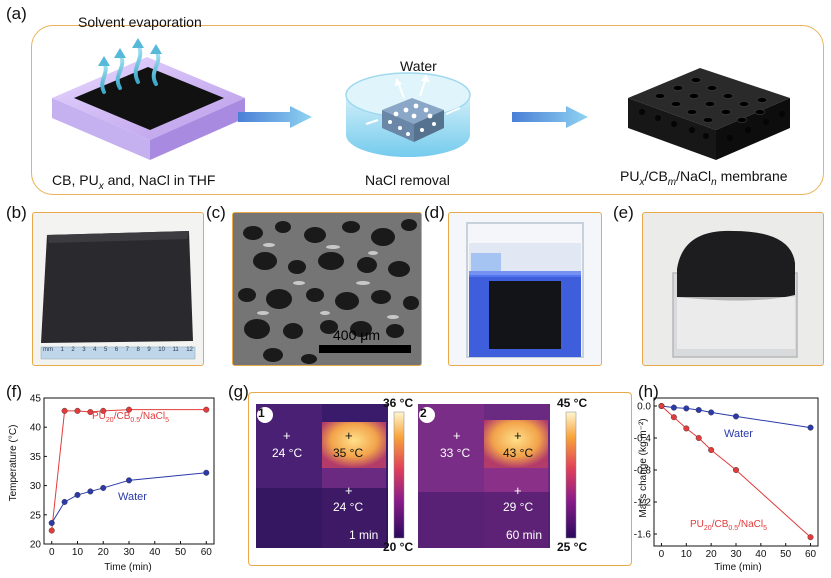  I want to click on chart-f-ylabel: Temperature (°C), so click(13, 463).